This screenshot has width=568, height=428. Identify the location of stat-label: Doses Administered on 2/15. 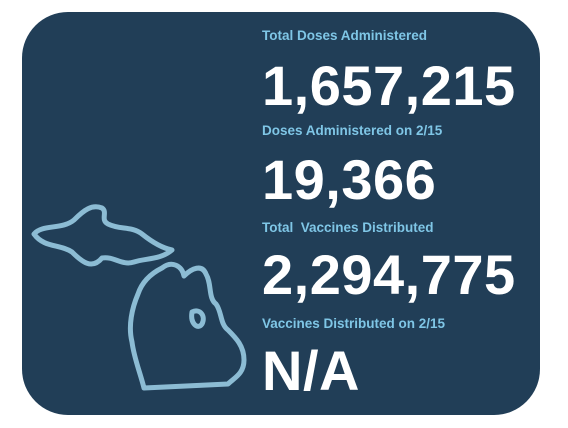
(352, 130).